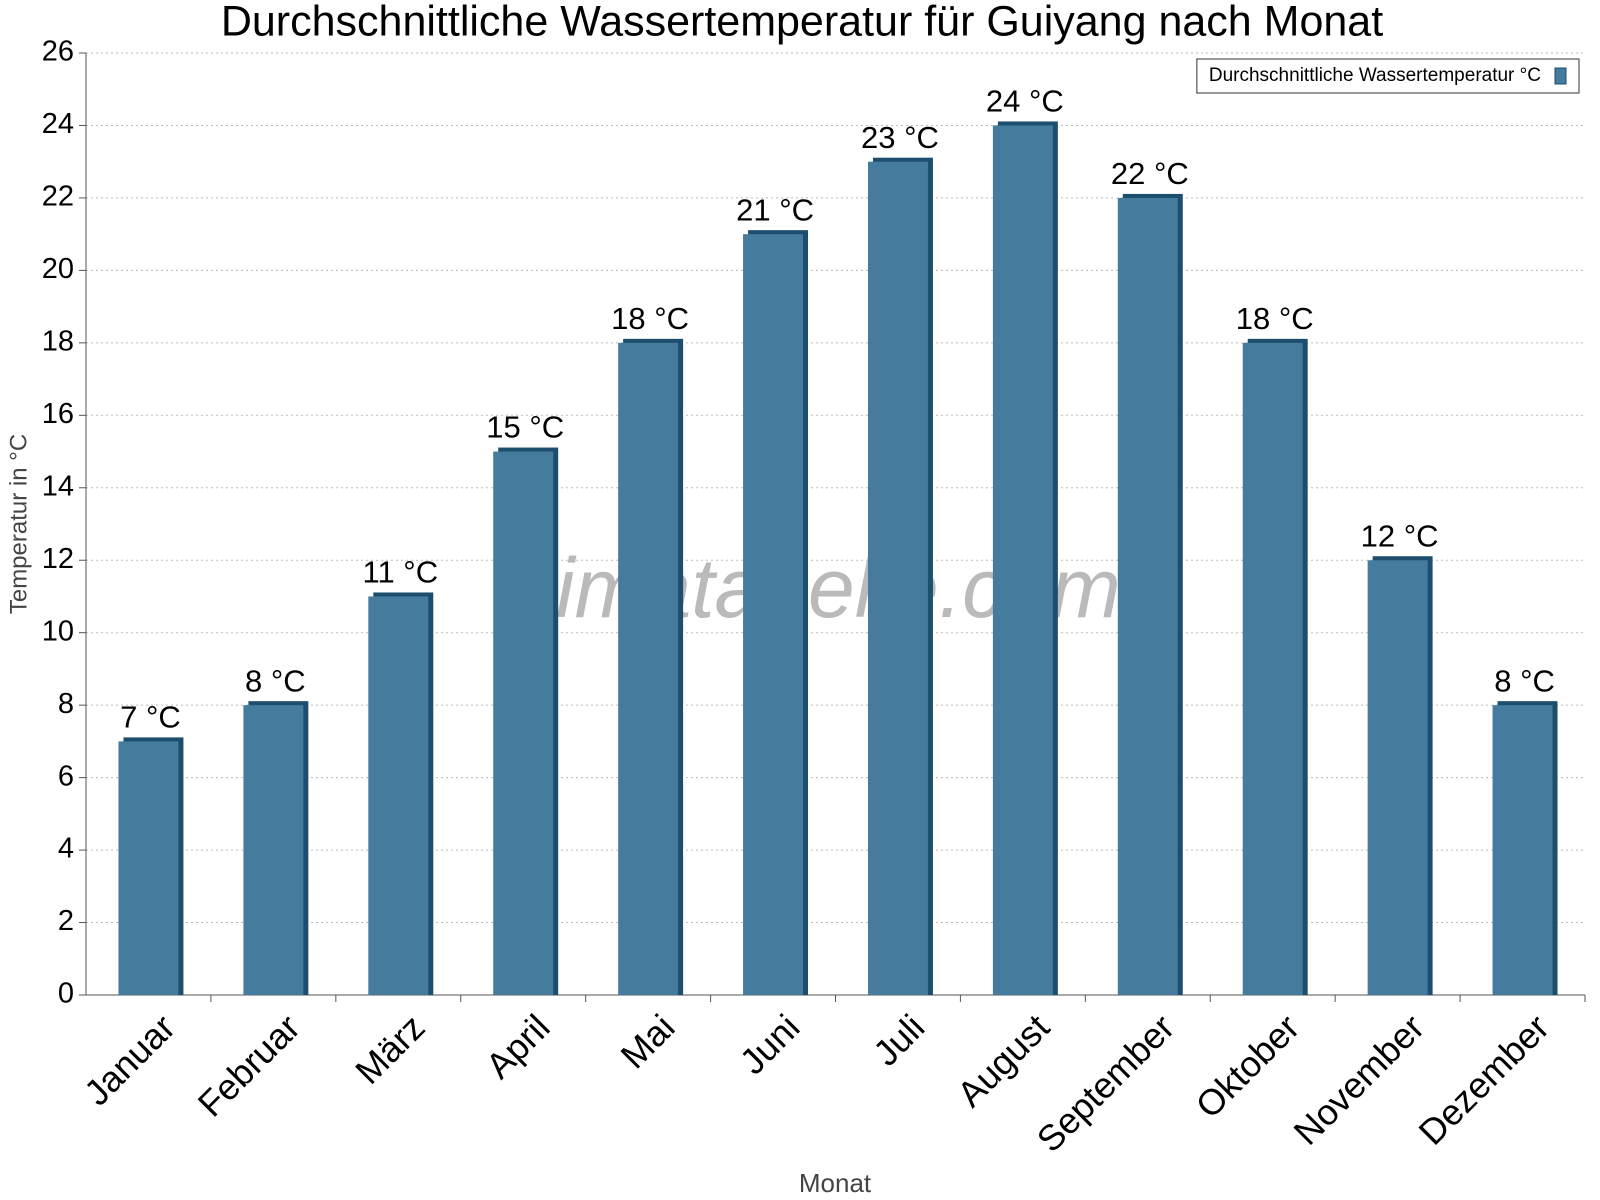 The width and height of the screenshot is (1600, 1200). I want to click on value-label: 24 °C, so click(1025, 101).